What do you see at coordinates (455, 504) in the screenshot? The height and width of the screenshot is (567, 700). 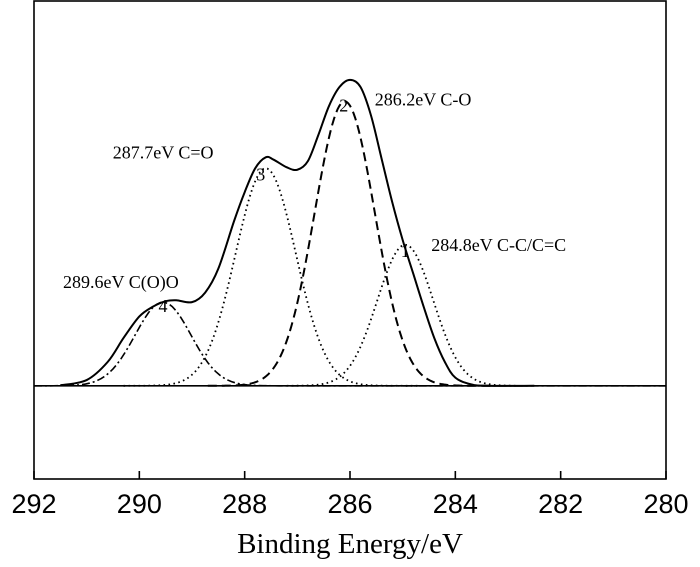 I see `x-tick-label: 284` at bounding box center [455, 504].